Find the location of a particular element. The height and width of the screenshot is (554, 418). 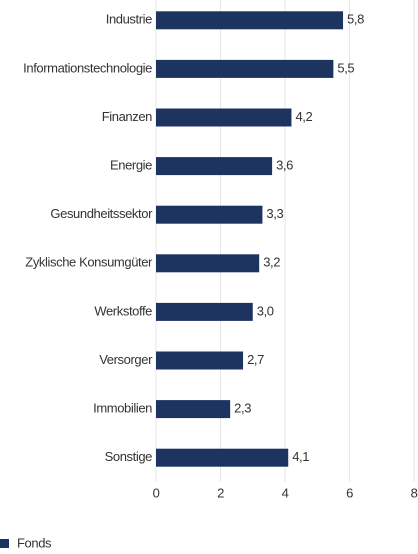

value-label: 2,3 is located at coordinates (242, 408).